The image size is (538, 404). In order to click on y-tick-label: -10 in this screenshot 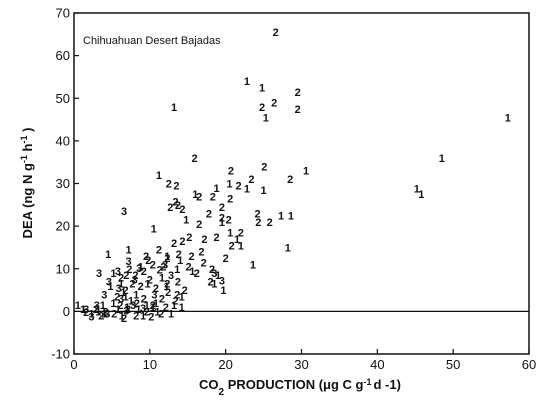, I will do `click(60, 354)`.